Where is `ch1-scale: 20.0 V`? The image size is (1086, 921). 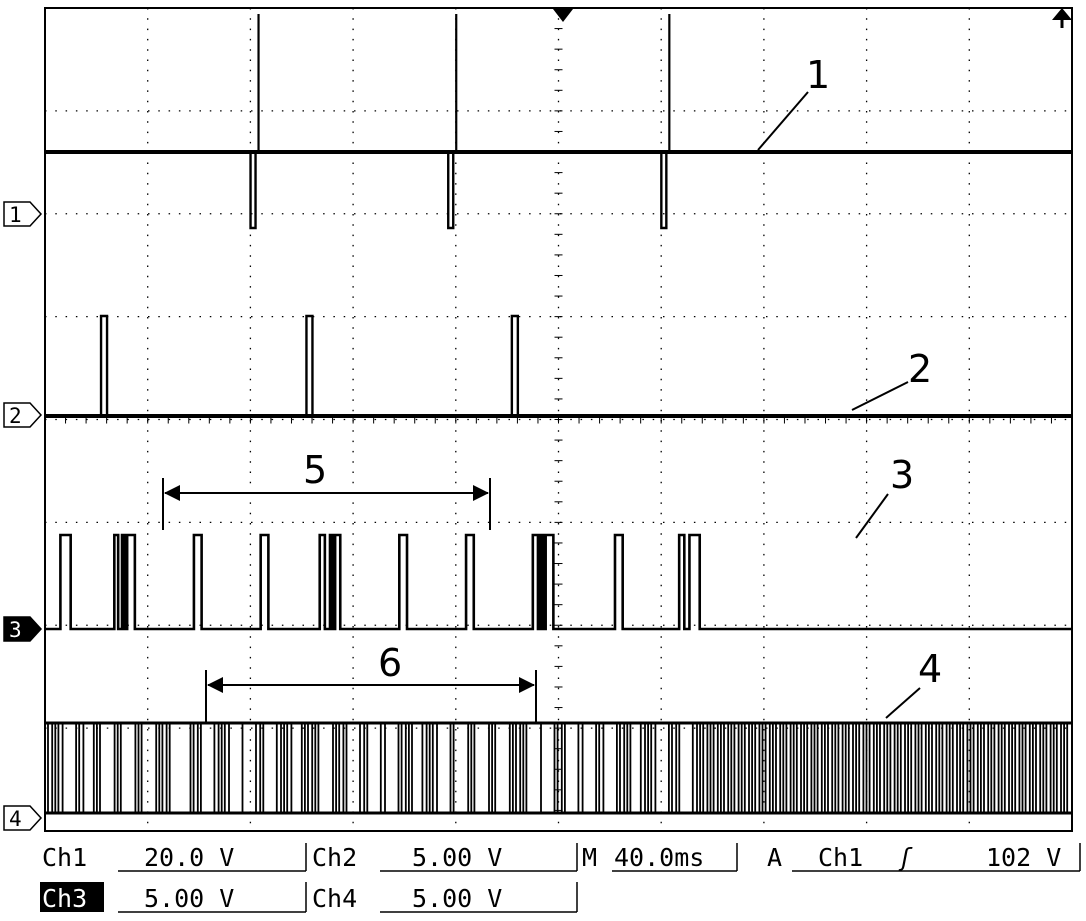 ch1-scale: 20.0 V is located at coordinates (189, 857).